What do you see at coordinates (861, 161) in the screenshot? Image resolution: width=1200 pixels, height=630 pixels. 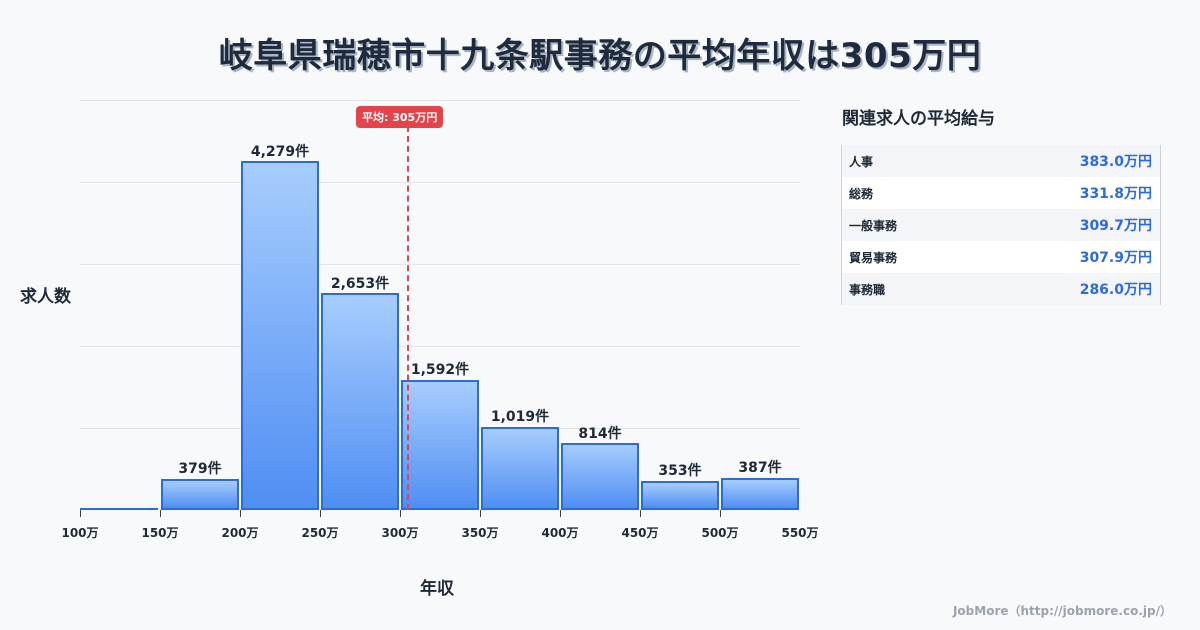 I see `job-name: 人事` at bounding box center [861, 161].